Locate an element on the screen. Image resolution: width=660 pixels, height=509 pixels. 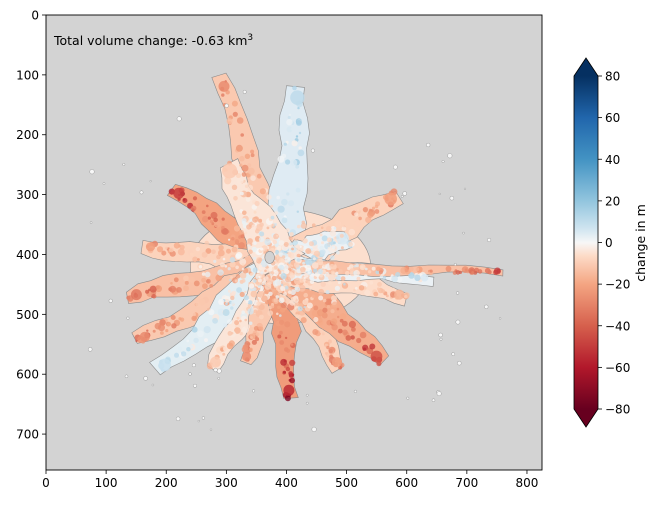
y-axis-ticks: 0 100 200 300 400 500 600 700 is located at coordinates (31, 225).